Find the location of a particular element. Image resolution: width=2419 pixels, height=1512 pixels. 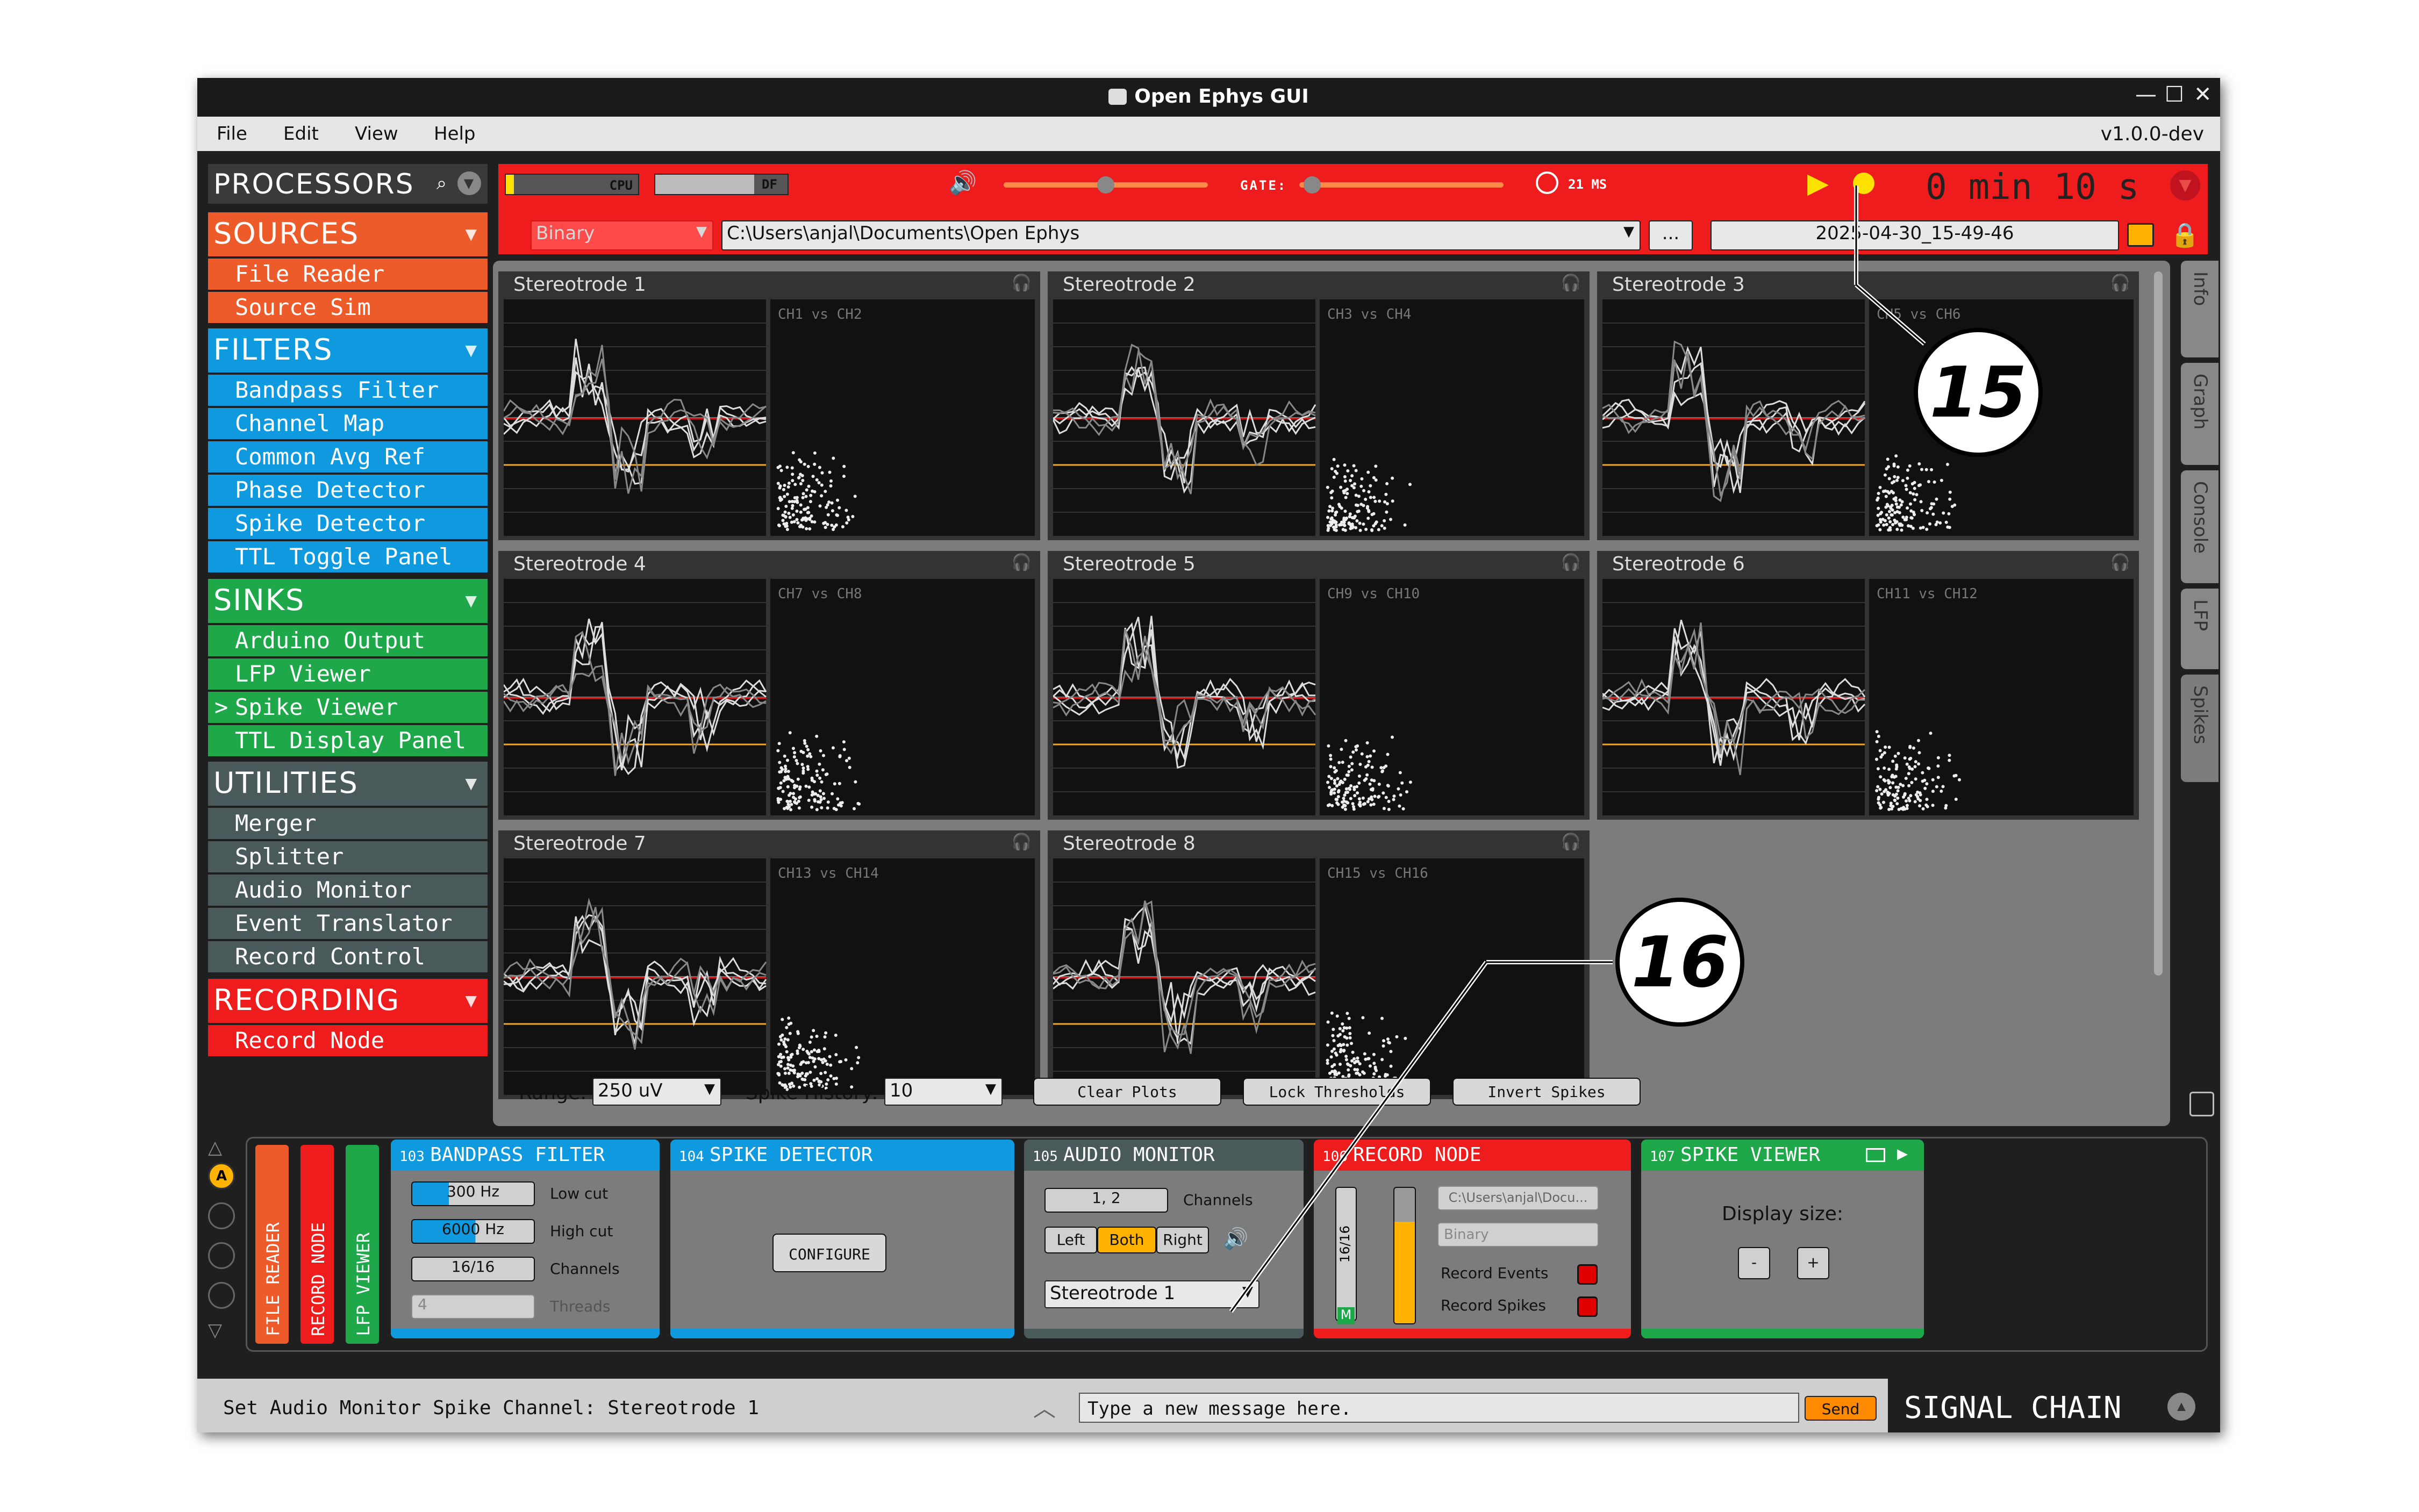

tab-icon: ▶ is located at coordinates (1902, 1154).